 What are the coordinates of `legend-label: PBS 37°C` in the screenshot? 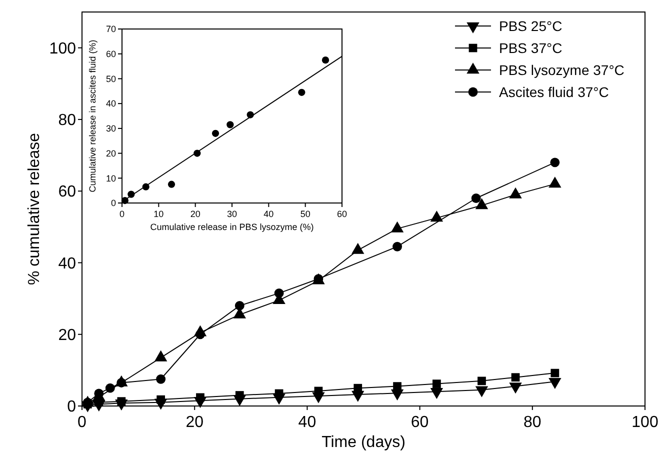 It's located at (530, 48).